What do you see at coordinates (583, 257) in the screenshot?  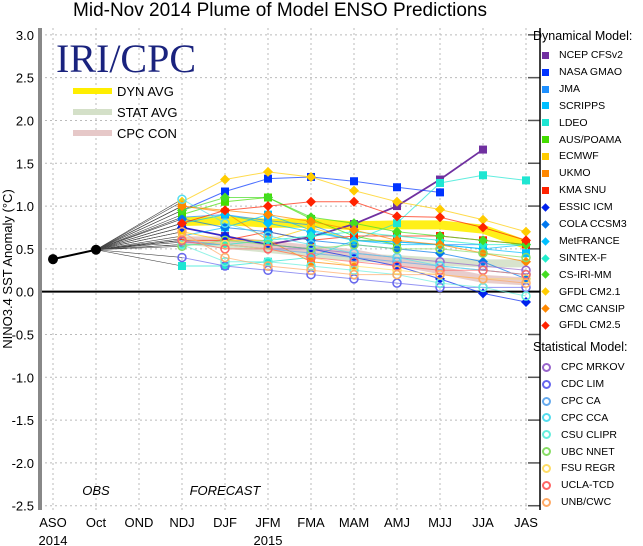 I see `legend-label: SINTEX-F` at bounding box center [583, 257].